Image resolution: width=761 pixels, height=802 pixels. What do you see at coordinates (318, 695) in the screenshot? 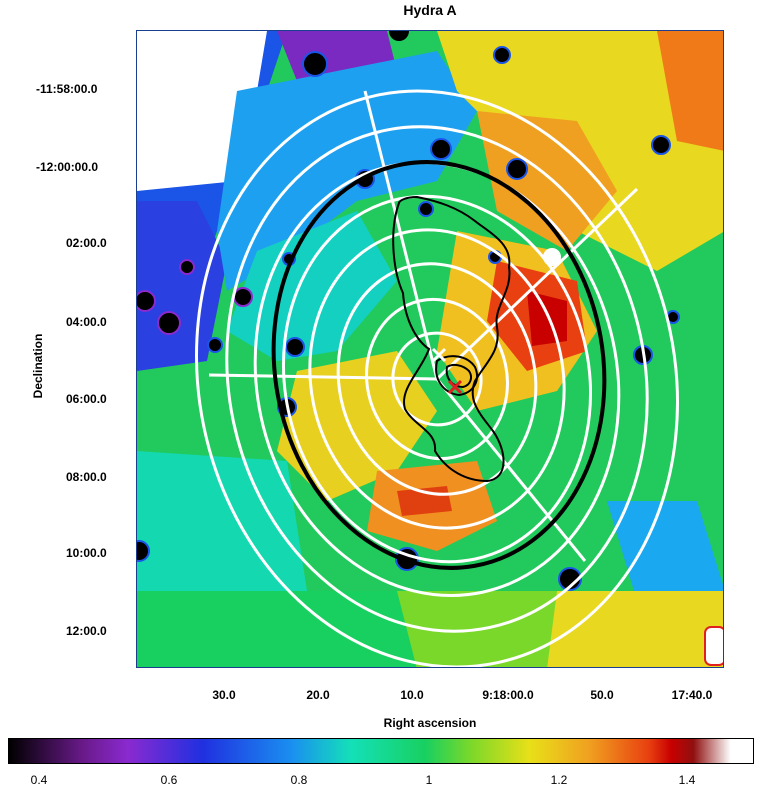
I see `xtick-label: 20.0` at bounding box center [318, 695].